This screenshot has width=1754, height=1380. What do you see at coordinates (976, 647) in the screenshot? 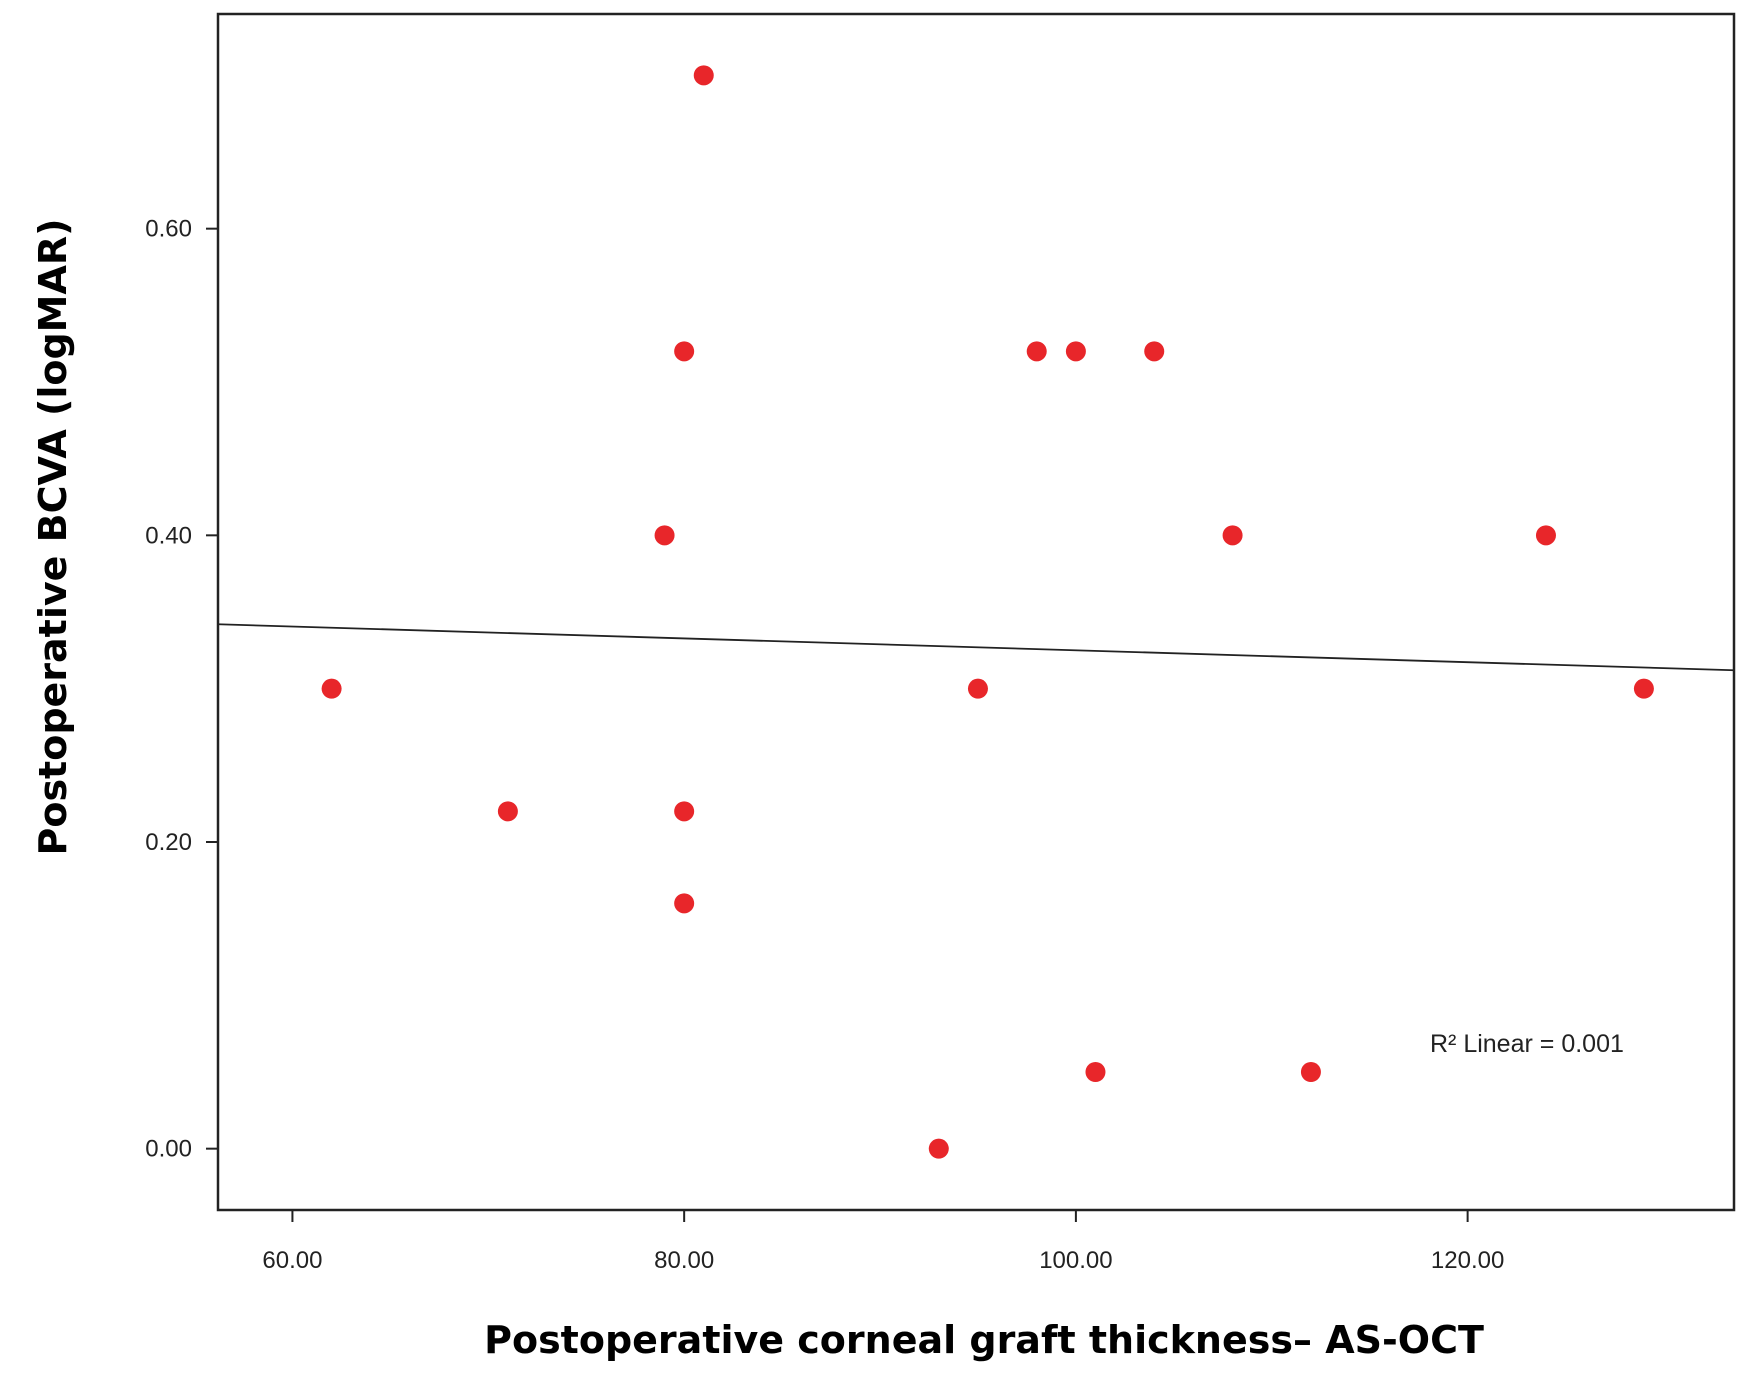
I see `linear-fit-line` at bounding box center [976, 647].